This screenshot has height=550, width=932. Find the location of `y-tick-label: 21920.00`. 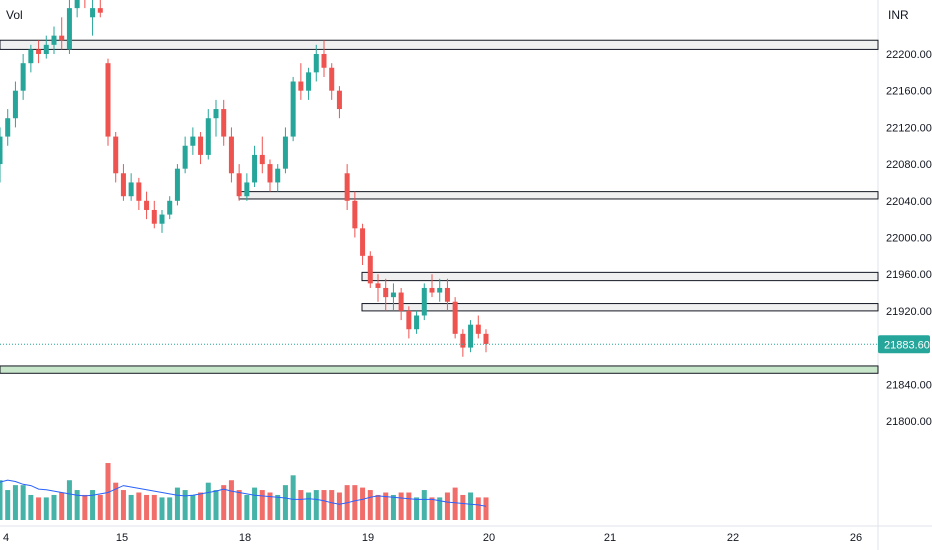

y-tick-label: 21920.00 is located at coordinates (909, 312).